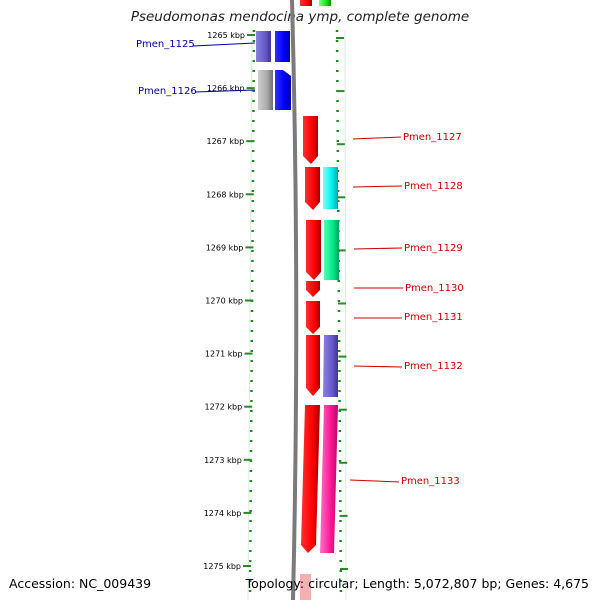 The width and height of the screenshot is (600, 600). What do you see at coordinates (433, 317) in the screenshot?
I see `gene-label-pmen-1131: Pmen_1131` at bounding box center [433, 317].